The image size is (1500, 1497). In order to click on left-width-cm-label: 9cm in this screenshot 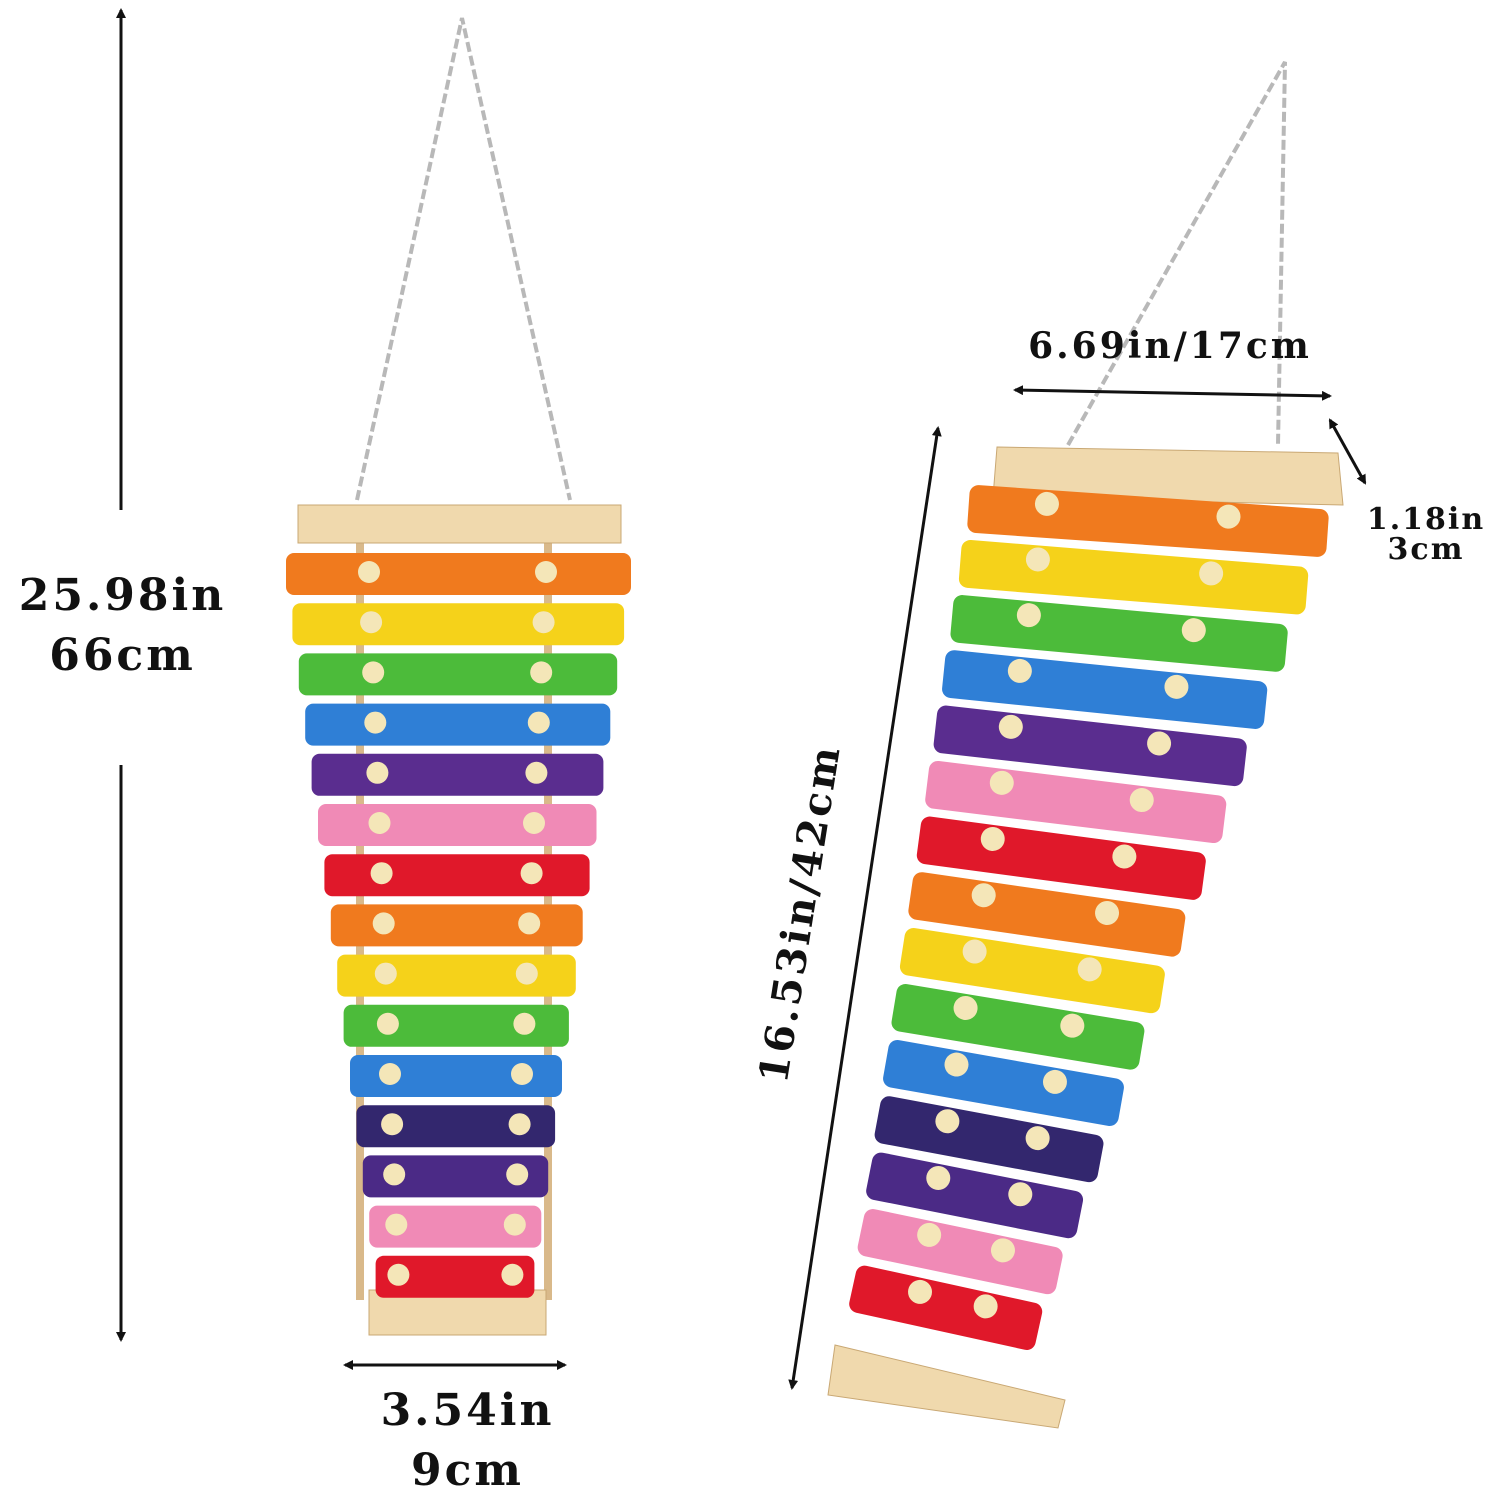, I will do `click(467, 1470)`.